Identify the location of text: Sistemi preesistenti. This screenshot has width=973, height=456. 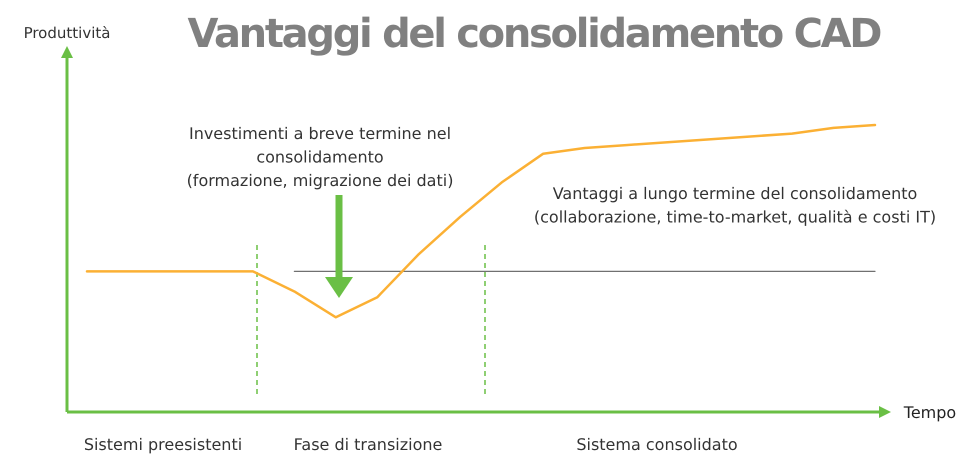
(163, 444).